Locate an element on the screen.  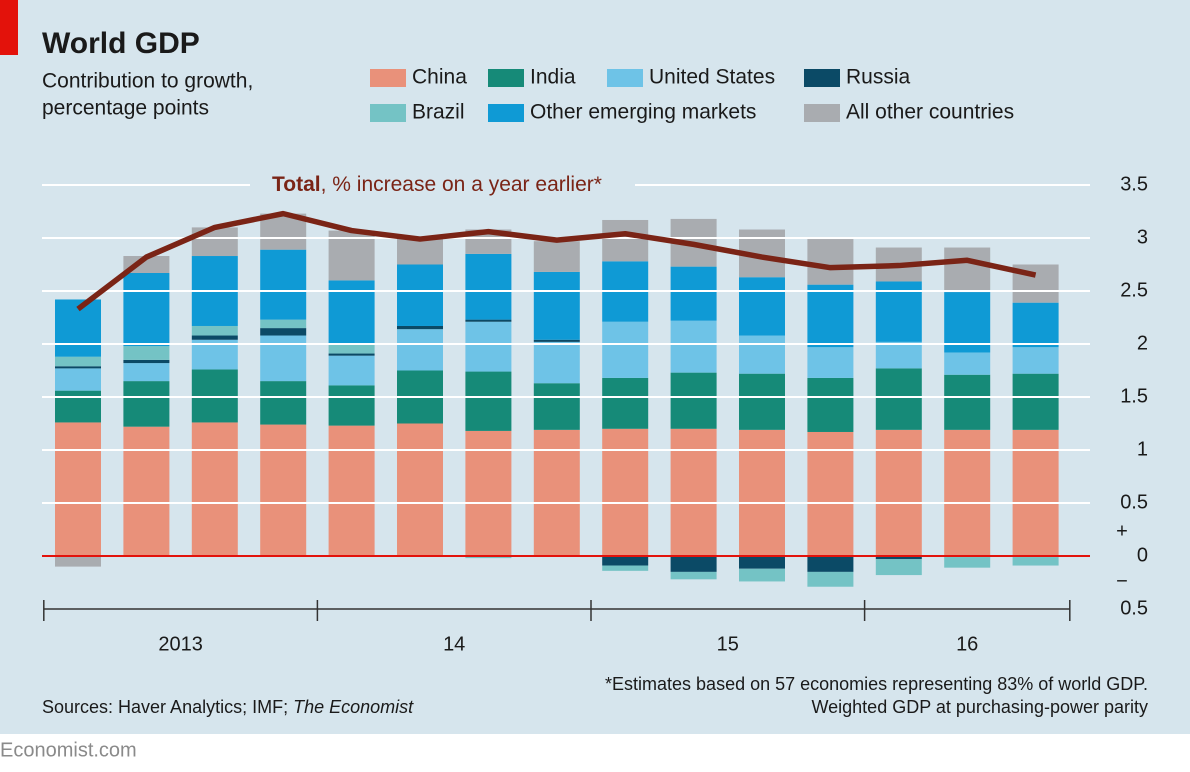
y-tick-label: 3 is located at coordinates (1142, 237).